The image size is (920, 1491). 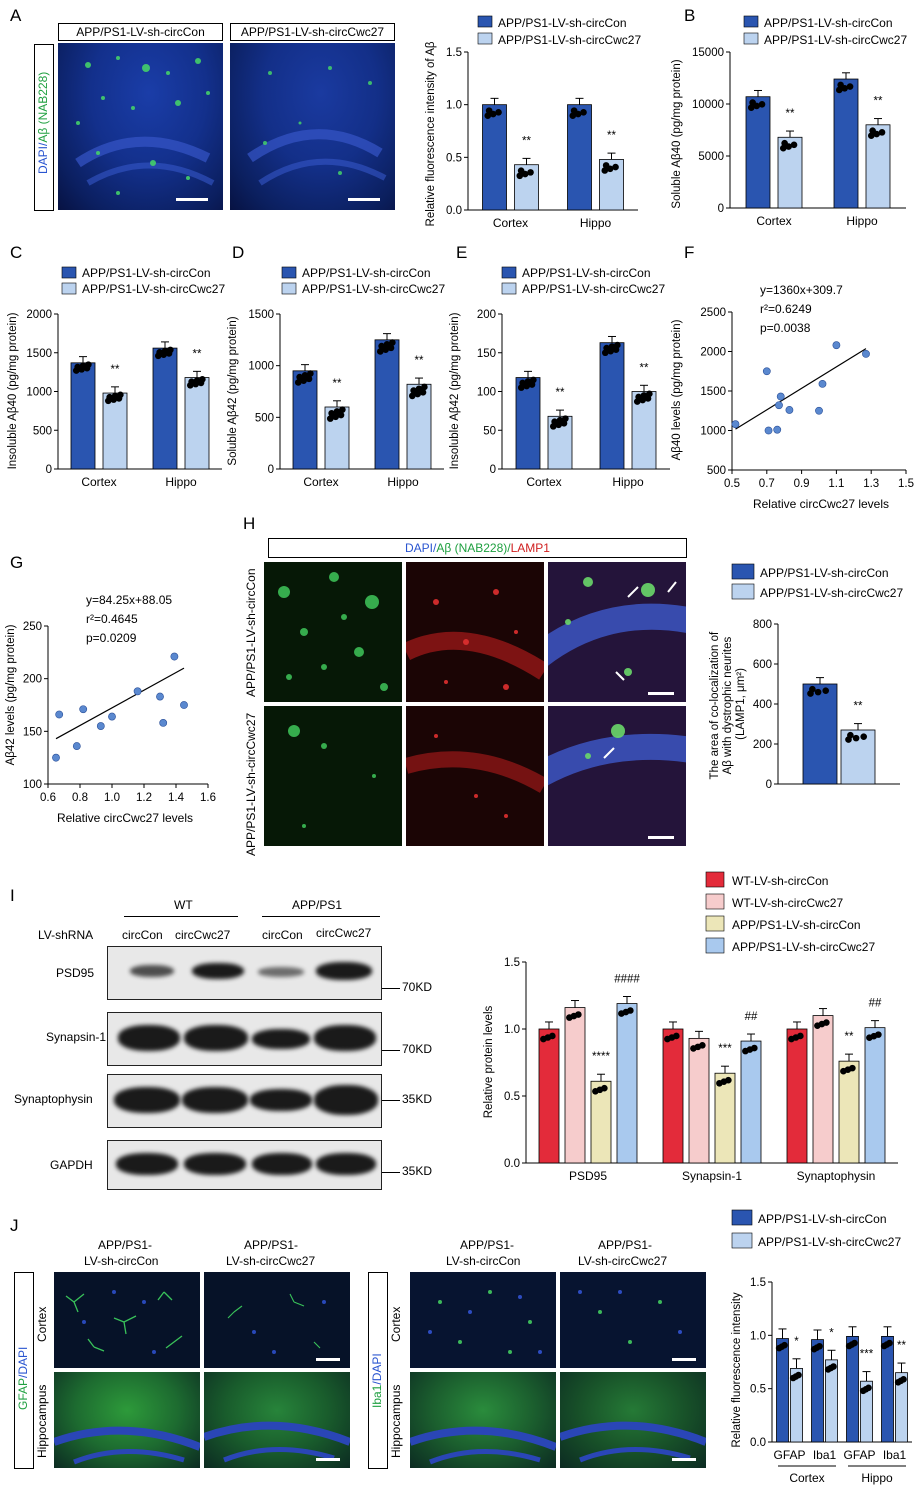 What do you see at coordinates (802, 484) in the screenshot?
I see `x-tick-label-f-2: 0.9` at bounding box center [802, 484].